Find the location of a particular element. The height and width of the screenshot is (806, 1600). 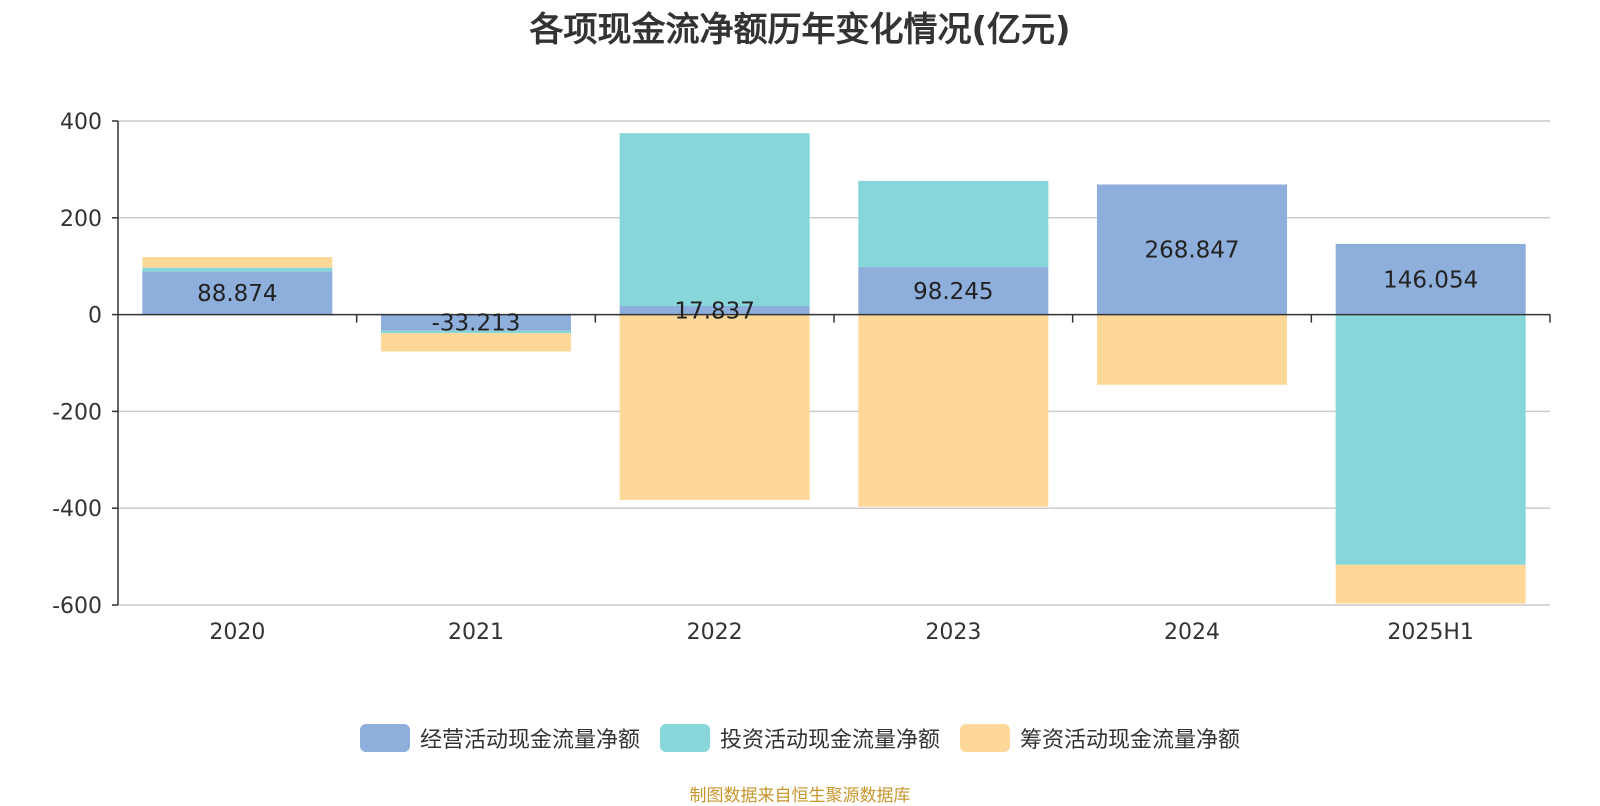

data-label-2024: 268.847 is located at coordinates (1191, 251).